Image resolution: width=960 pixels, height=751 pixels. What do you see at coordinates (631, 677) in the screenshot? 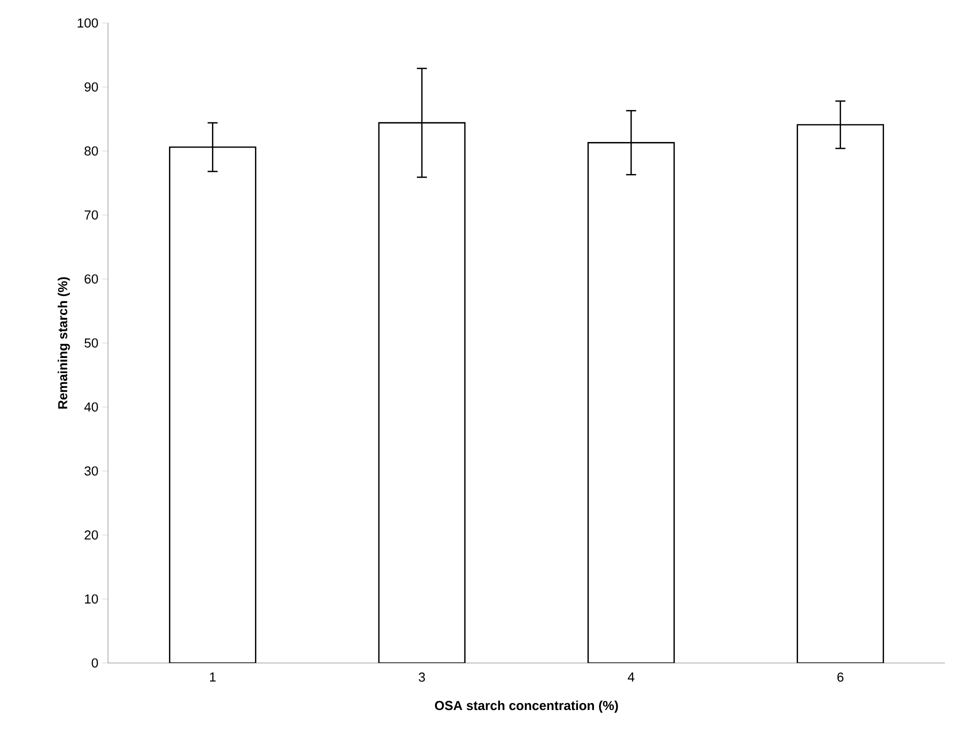
I see `x-tick-label: 4` at bounding box center [631, 677].